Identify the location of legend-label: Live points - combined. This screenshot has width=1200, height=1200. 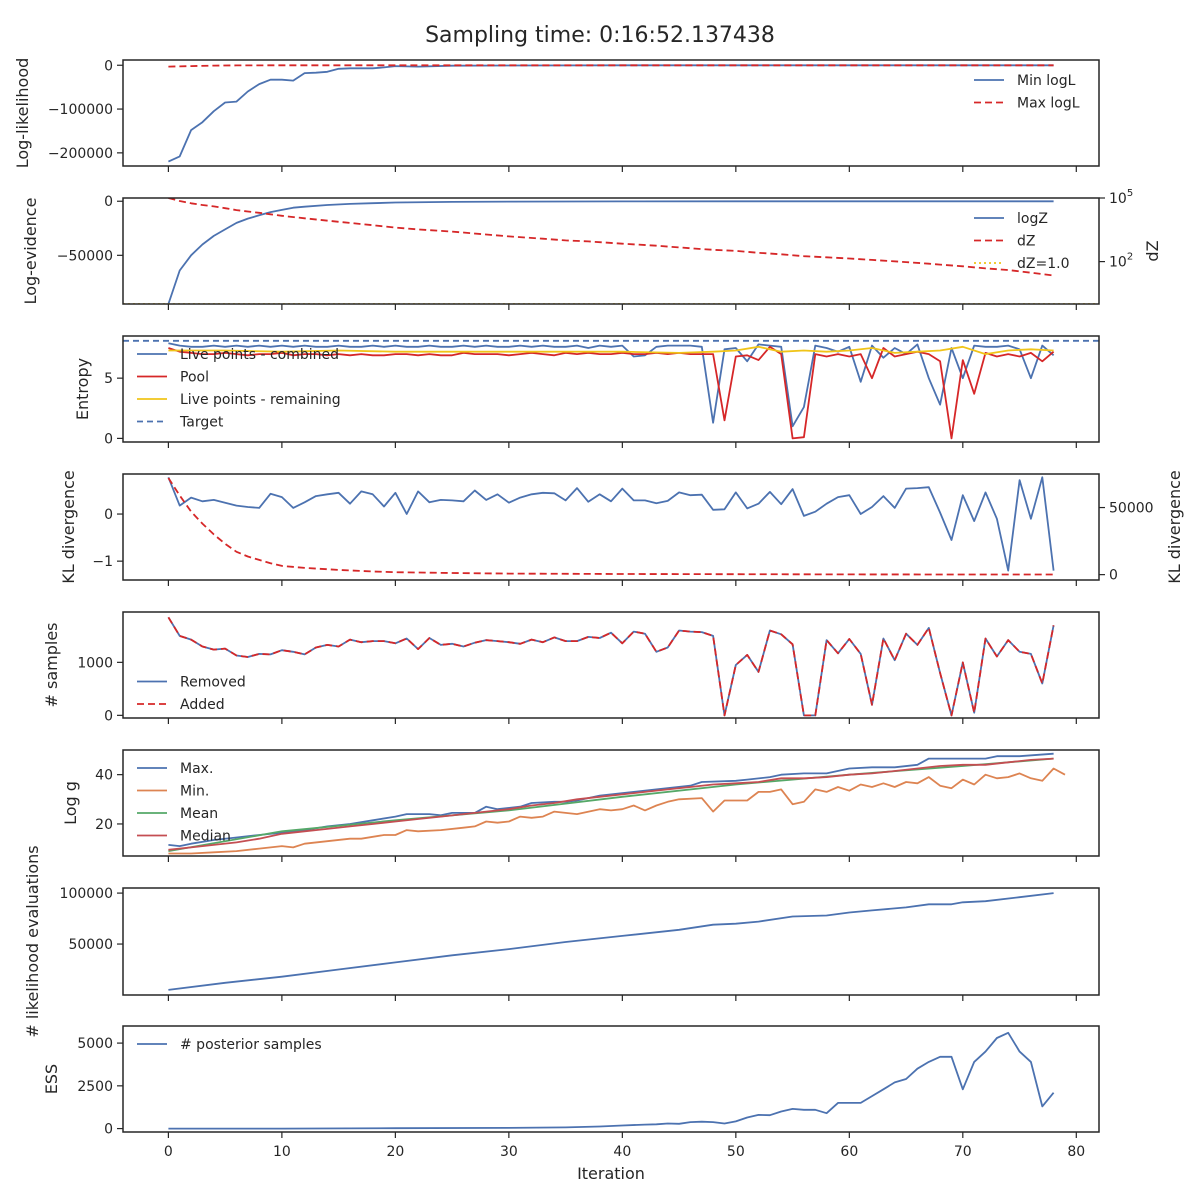
(259, 355).